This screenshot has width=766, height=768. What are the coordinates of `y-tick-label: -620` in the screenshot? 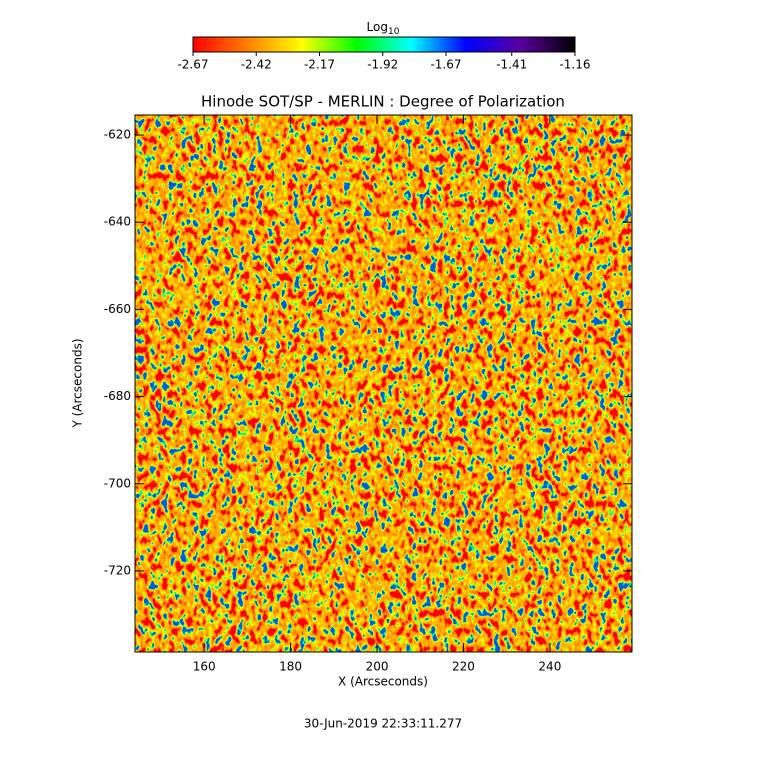 It's located at (117, 135).